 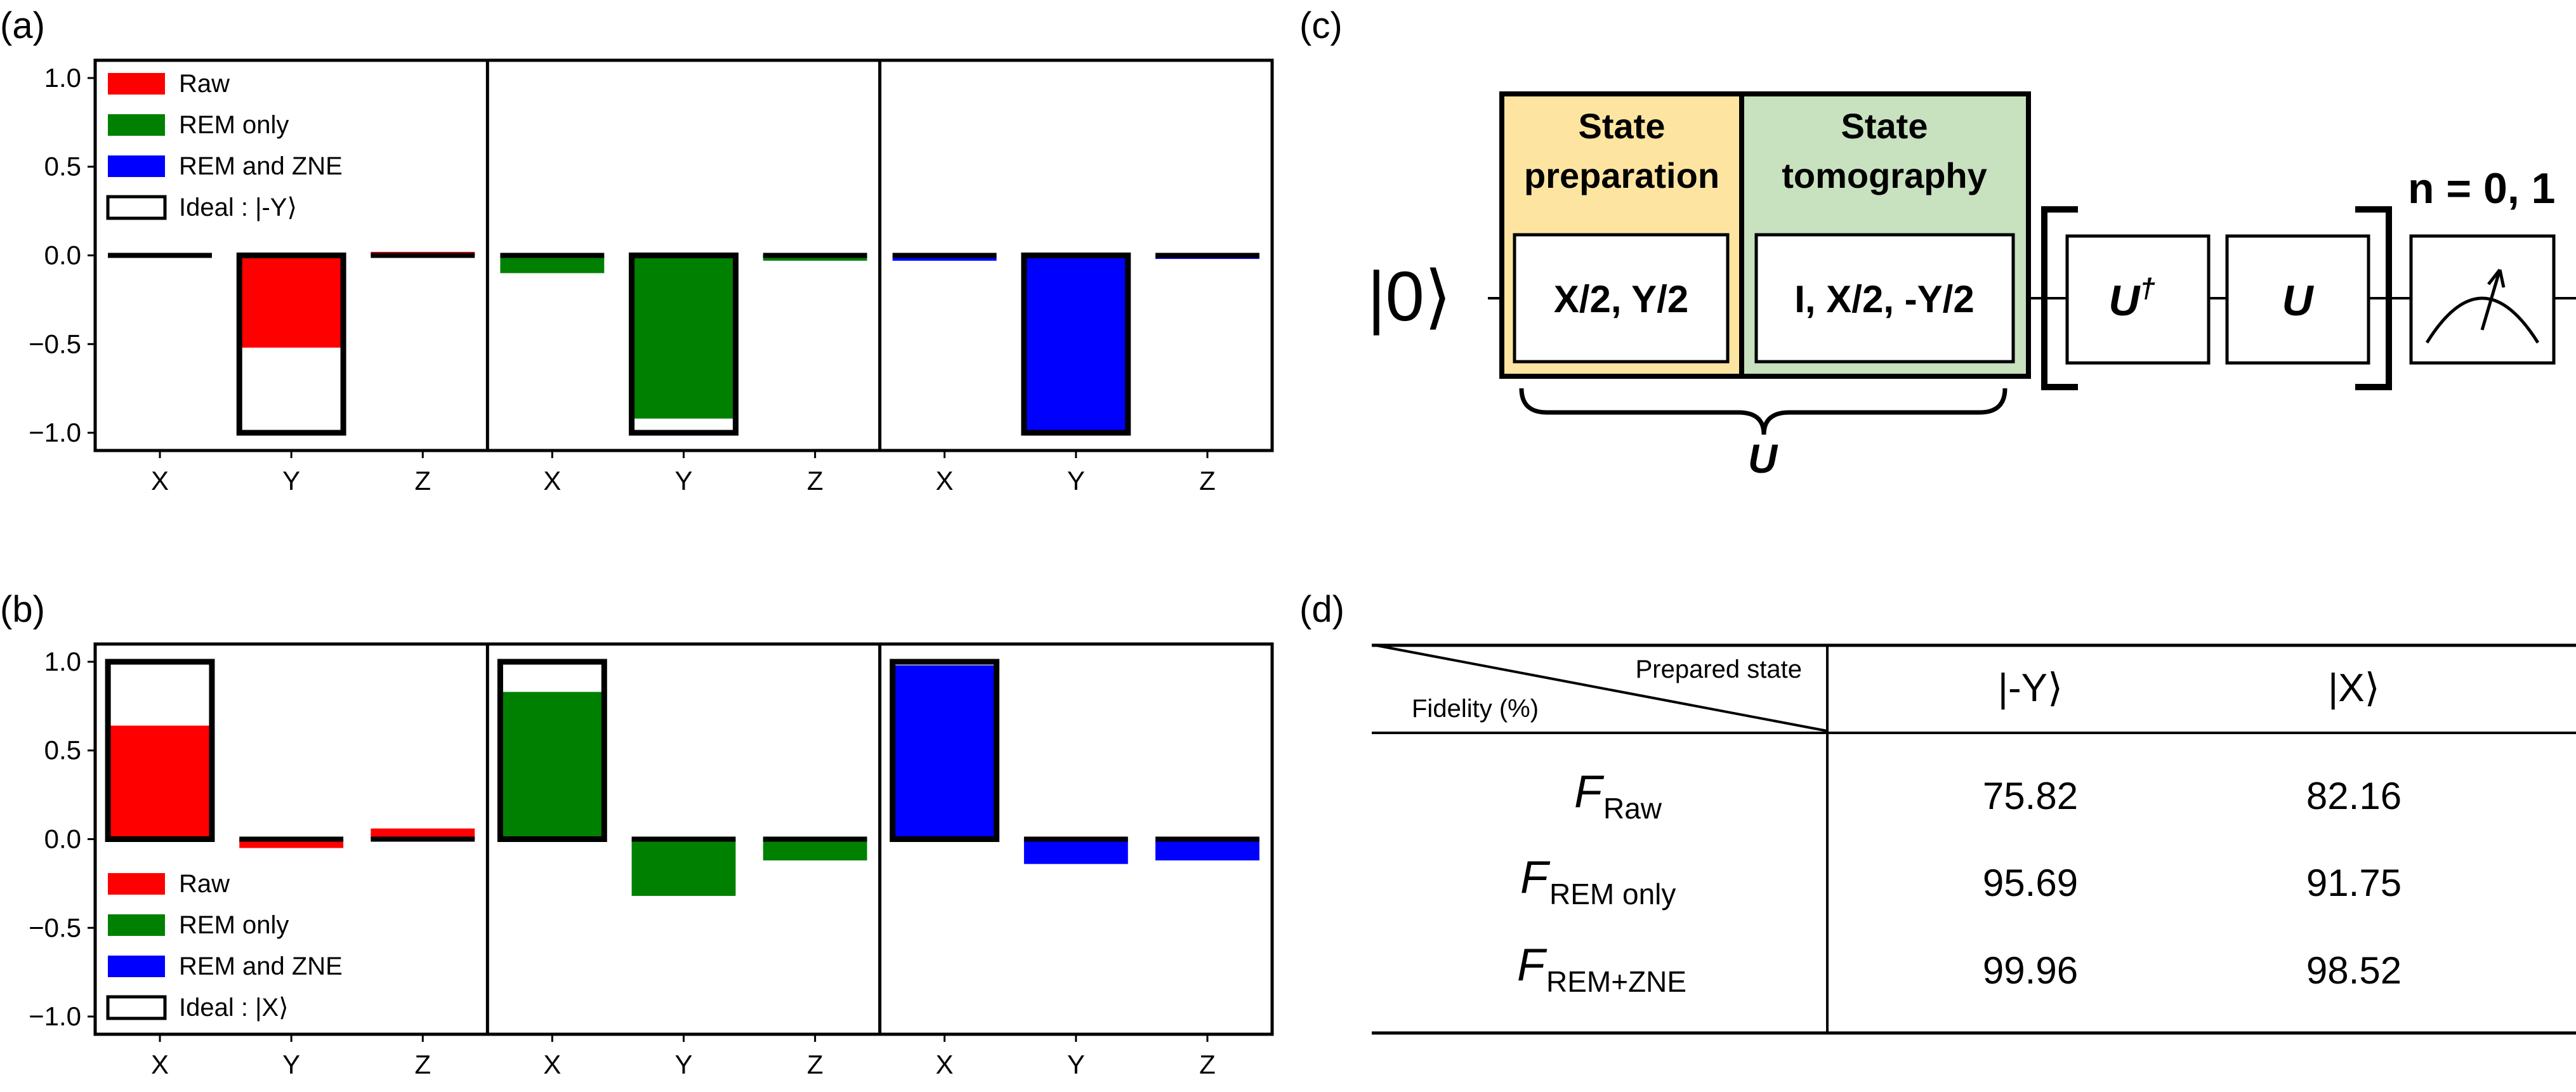 I want to click on x-tick-label-b-0-1: Y, so click(x=291, y=1064).